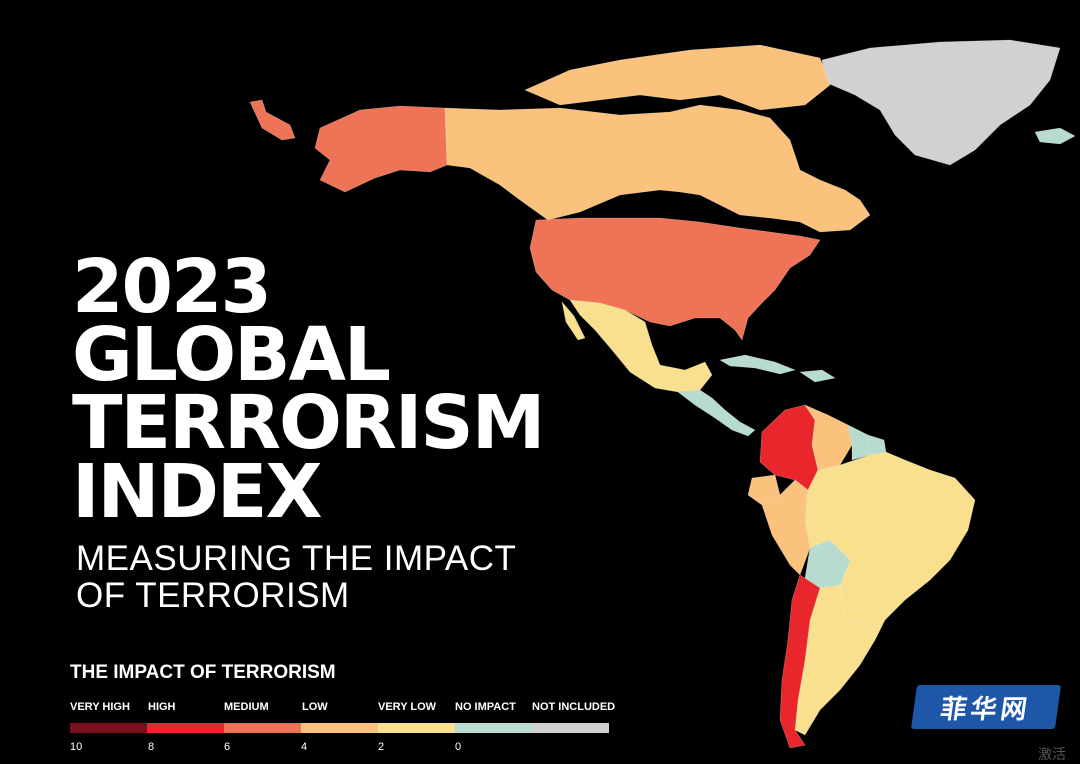 The height and width of the screenshot is (764, 1080). Describe the element at coordinates (227, 747) in the screenshot. I see `legend-tick: 6` at that location.